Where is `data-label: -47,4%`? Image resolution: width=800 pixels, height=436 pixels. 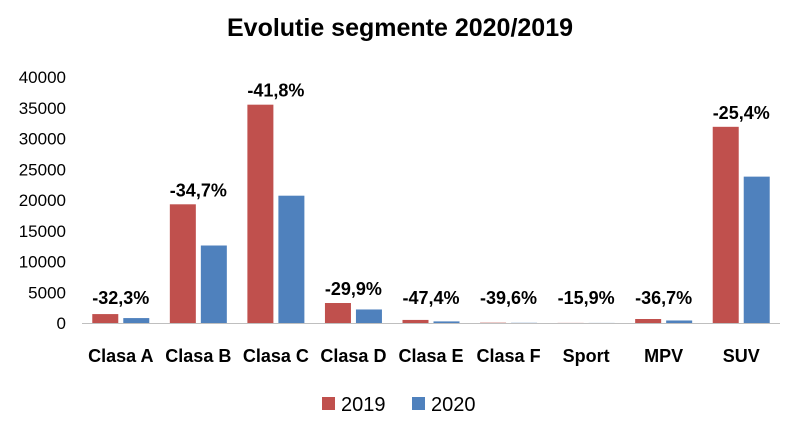 data-label: -47,4% is located at coordinates (430, 298).